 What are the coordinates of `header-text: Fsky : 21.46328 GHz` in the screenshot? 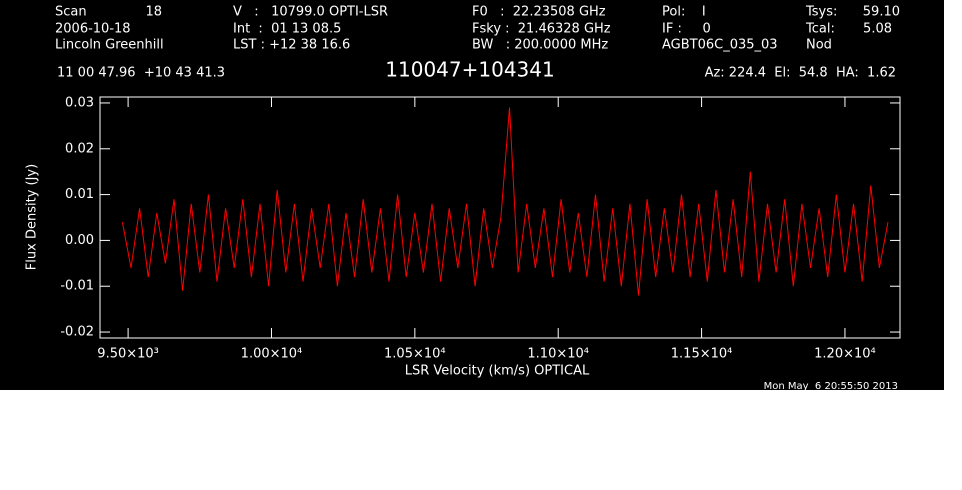 It's located at (541, 29).